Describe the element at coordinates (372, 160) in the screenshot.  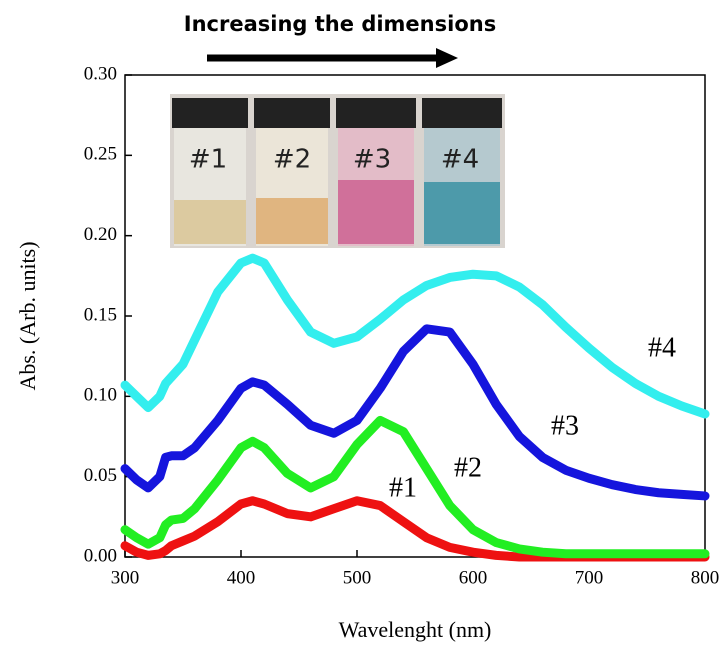
I see `vial-label: #3` at that location.